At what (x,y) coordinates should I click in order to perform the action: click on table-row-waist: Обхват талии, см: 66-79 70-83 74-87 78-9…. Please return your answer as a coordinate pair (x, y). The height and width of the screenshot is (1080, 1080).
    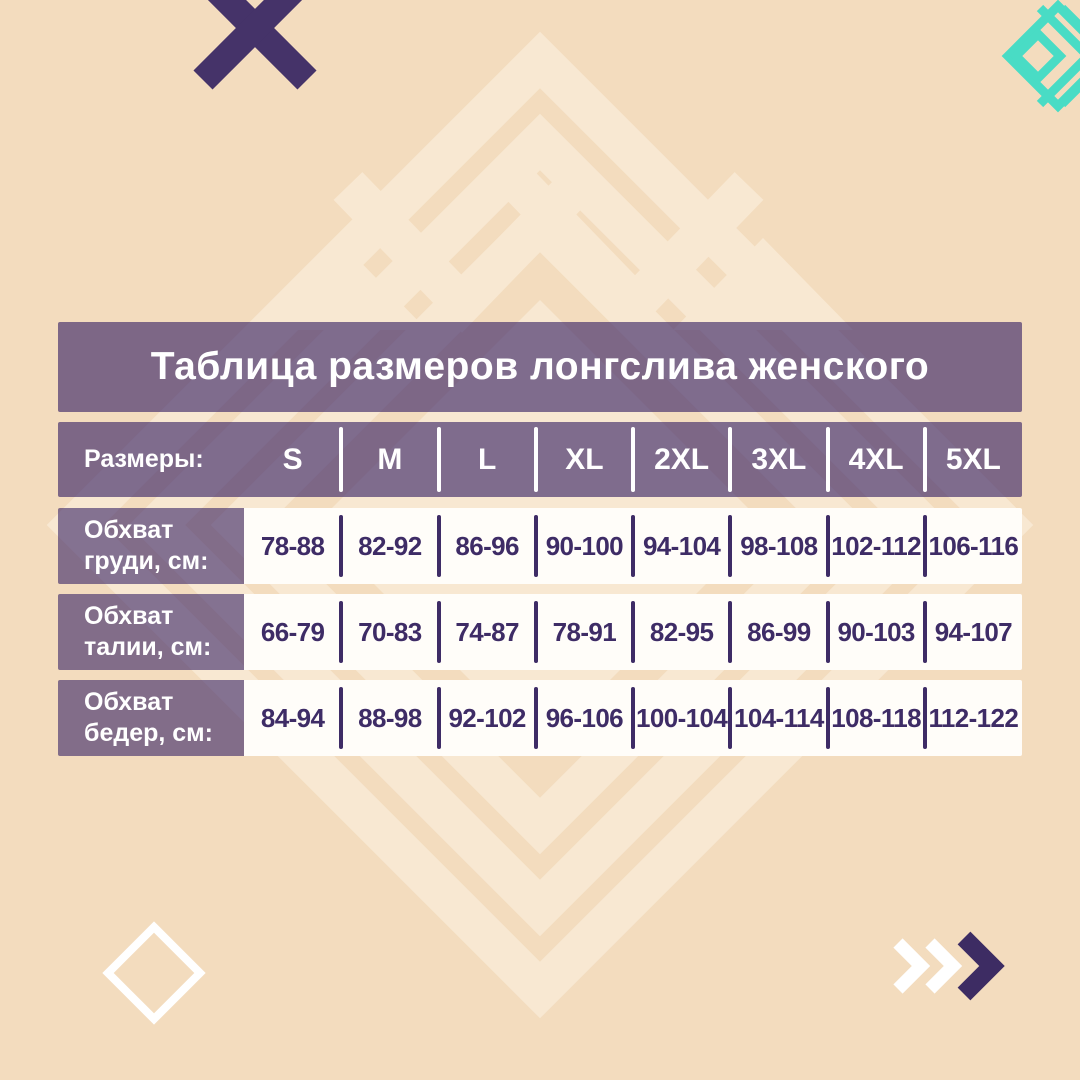
    Looking at the image, I should click on (540, 632).